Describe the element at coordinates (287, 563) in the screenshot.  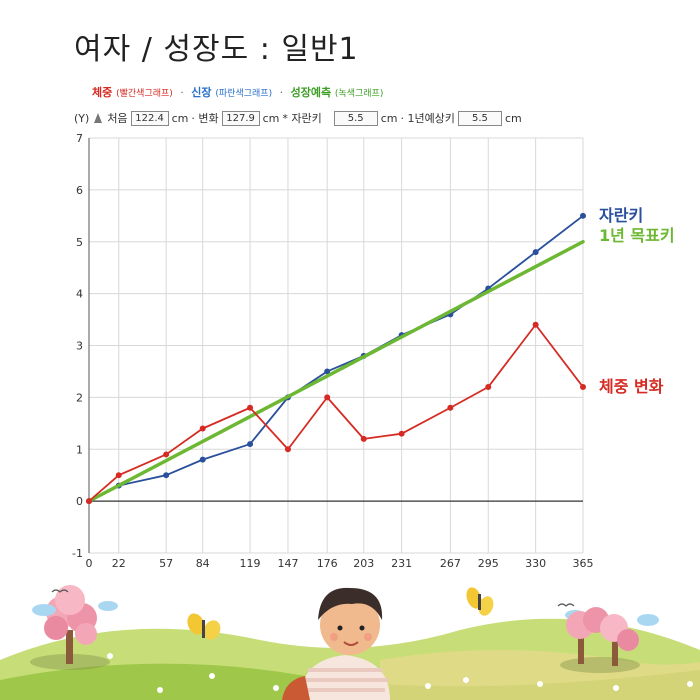
I see `x-tick-label: 147` at that location.